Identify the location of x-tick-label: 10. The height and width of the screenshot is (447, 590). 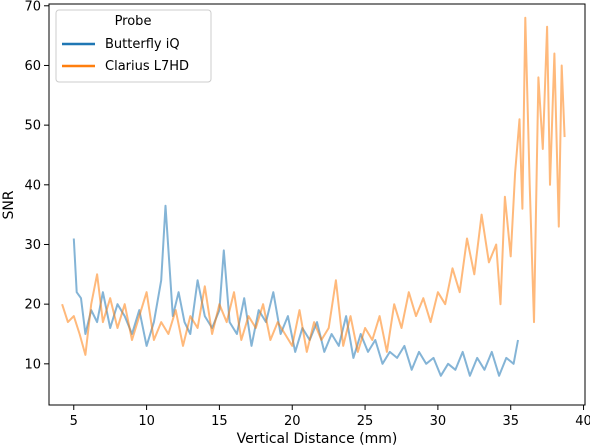
(146, 421).